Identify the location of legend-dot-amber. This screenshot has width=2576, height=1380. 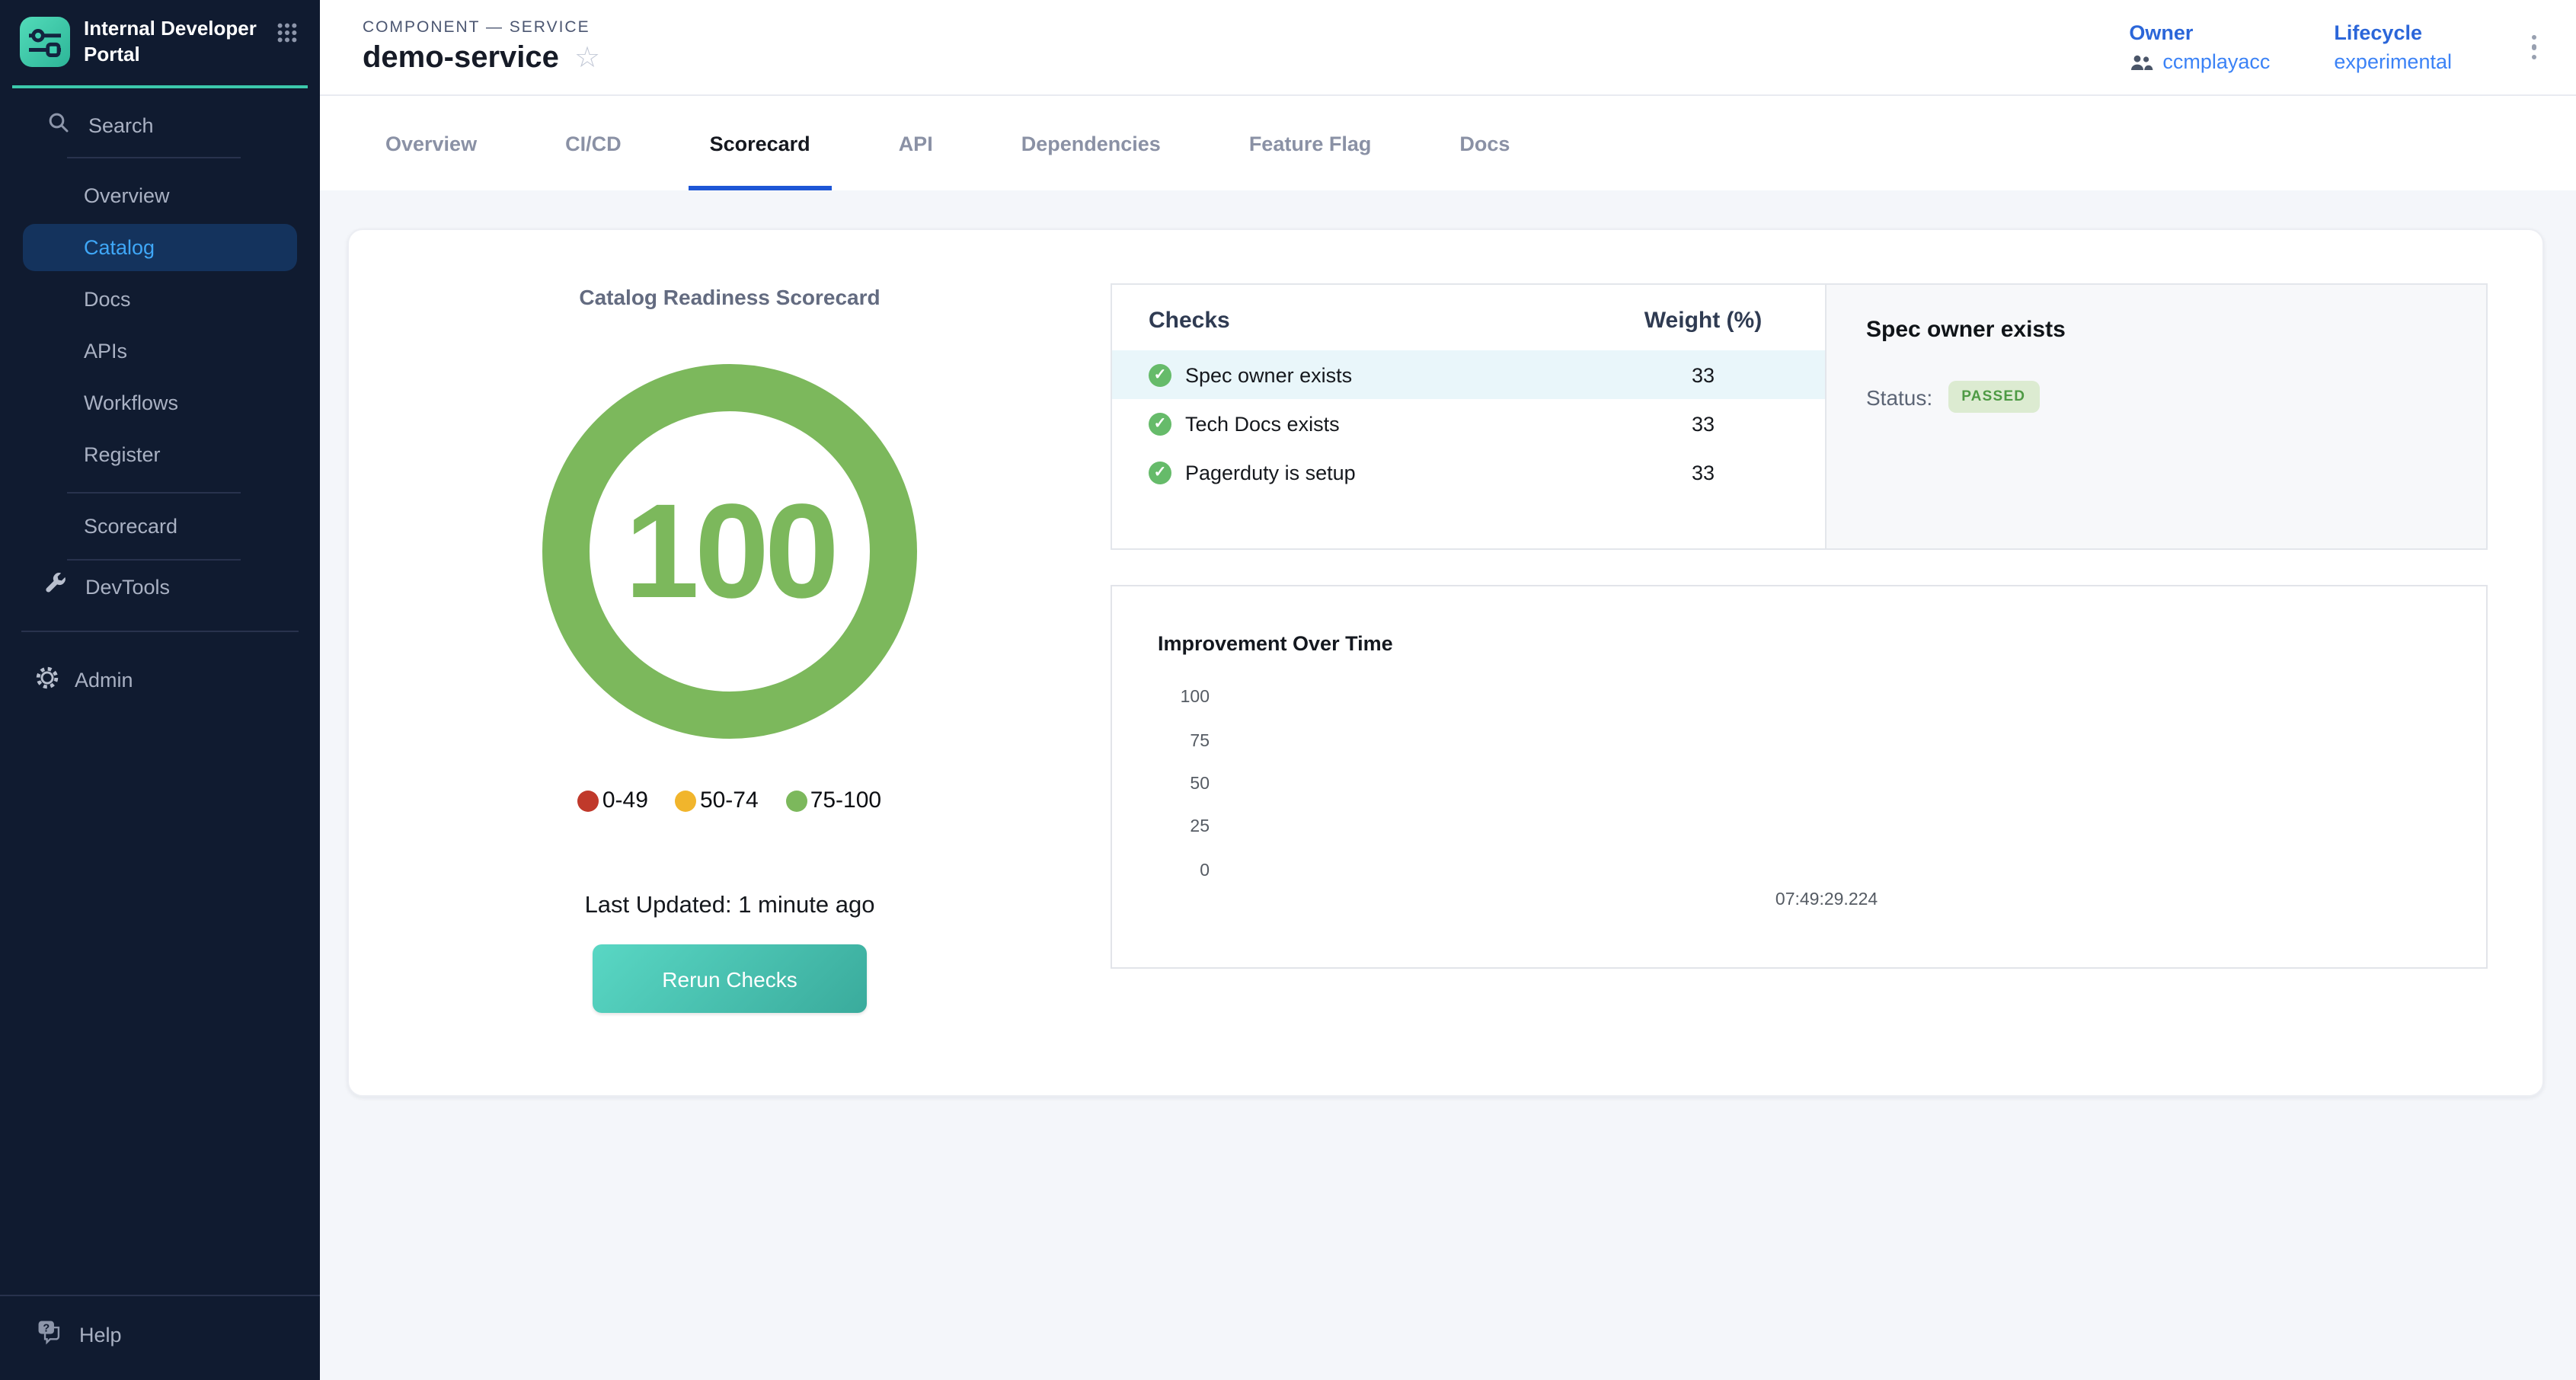
(686, 800).